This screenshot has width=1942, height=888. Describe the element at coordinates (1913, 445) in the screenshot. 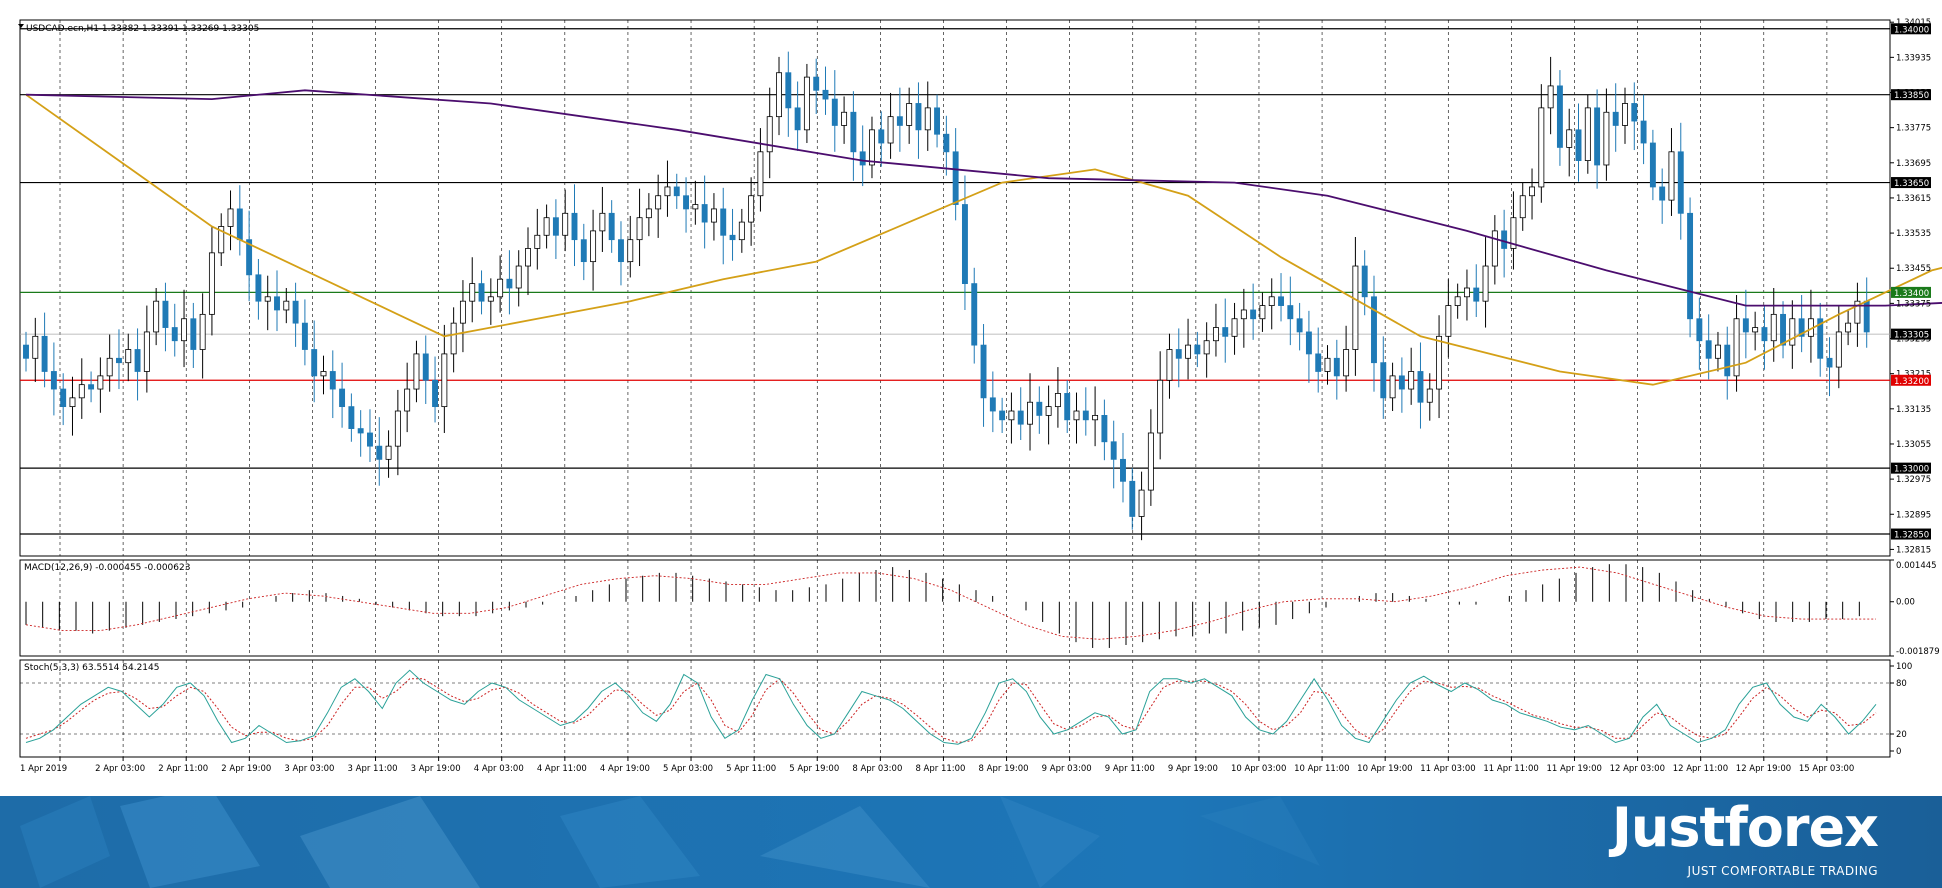

I see `price-tick-label: 1.33055` at that location.